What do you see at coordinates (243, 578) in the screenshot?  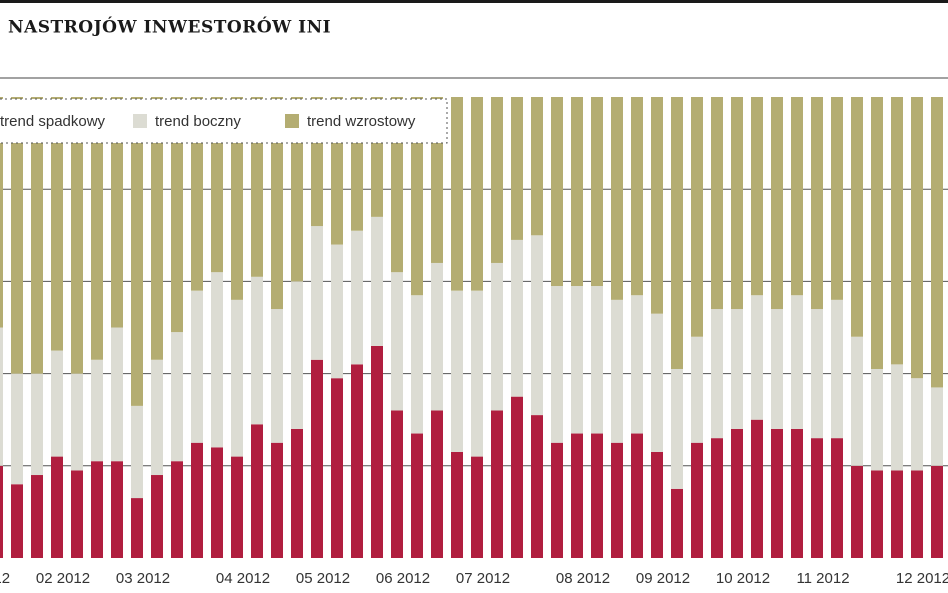 I see `x-tick-label: 04 2012` at bounding box center [243, 578].